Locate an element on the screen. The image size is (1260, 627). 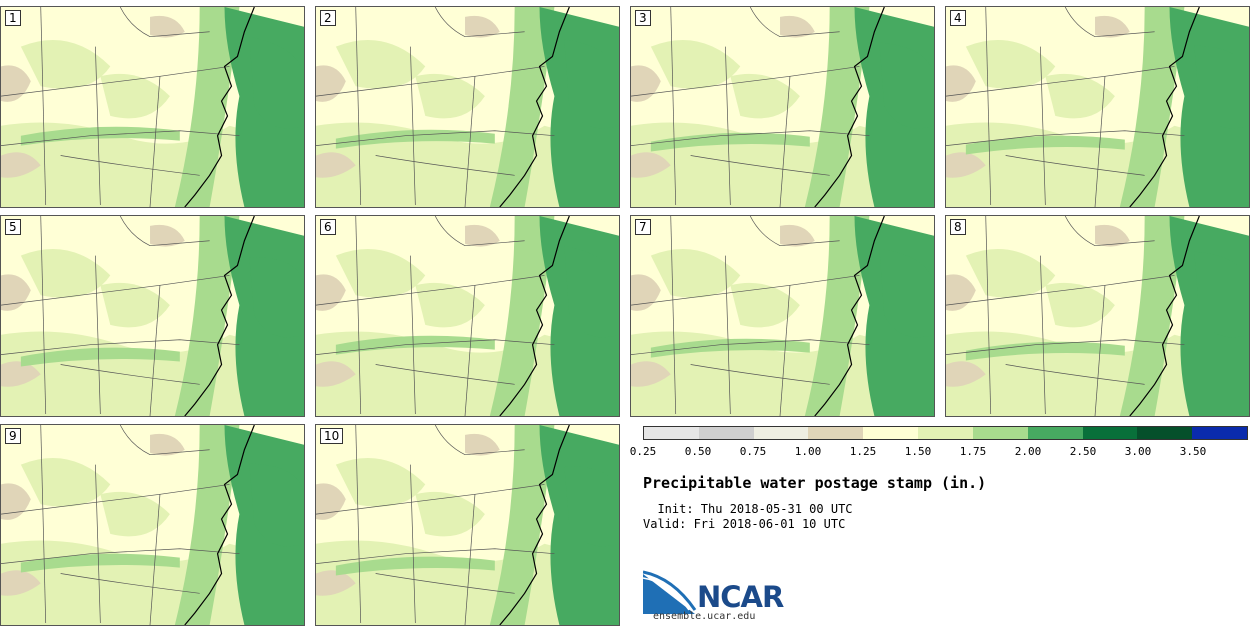
stamp-panel-2: 2 is located at coordinates (467, 107).